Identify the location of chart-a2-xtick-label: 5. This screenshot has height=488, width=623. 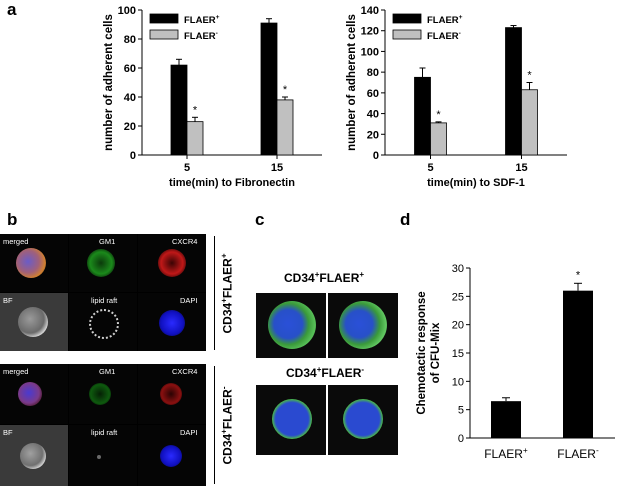
(430, 168).